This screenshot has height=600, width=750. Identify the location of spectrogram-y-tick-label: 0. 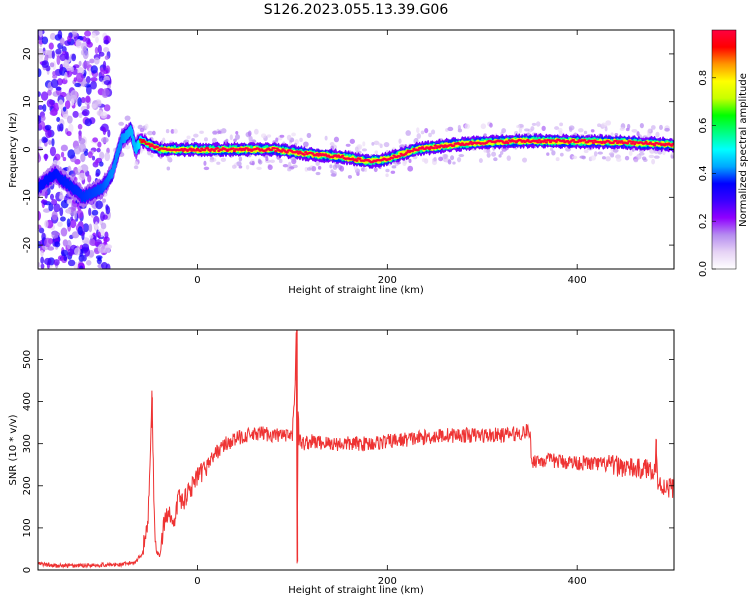
(27, 149).